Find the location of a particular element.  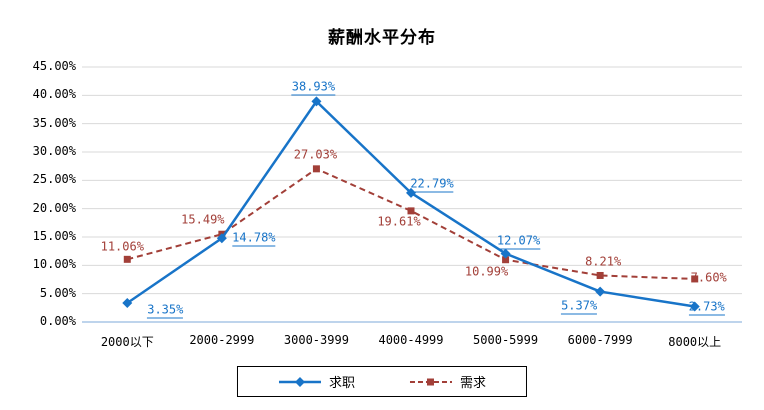

legend: 求职 需求 is located at coordinates (382, 381).